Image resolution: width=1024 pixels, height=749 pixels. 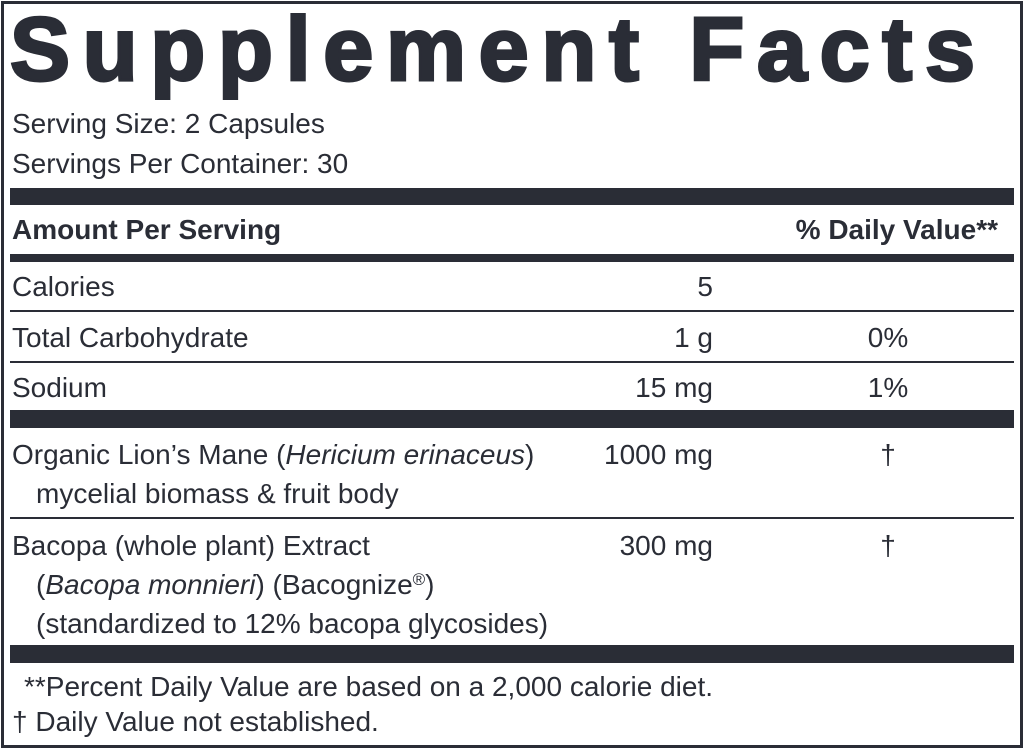 What do you see at coordinates (149, 454) in the screenshot?
I see `ingredient-text: Organic Lion’s Mane (` at bounding box center [149, 454].